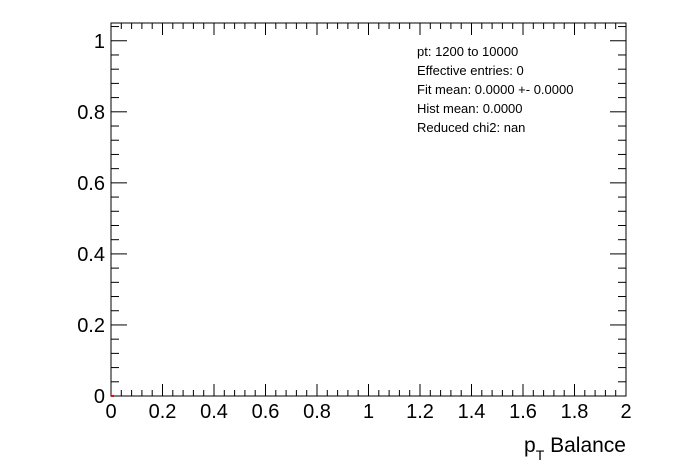 The height and width of the screenshot is (472, 696). I want to click on x-tick-label: 1.8, so click(575, 412).